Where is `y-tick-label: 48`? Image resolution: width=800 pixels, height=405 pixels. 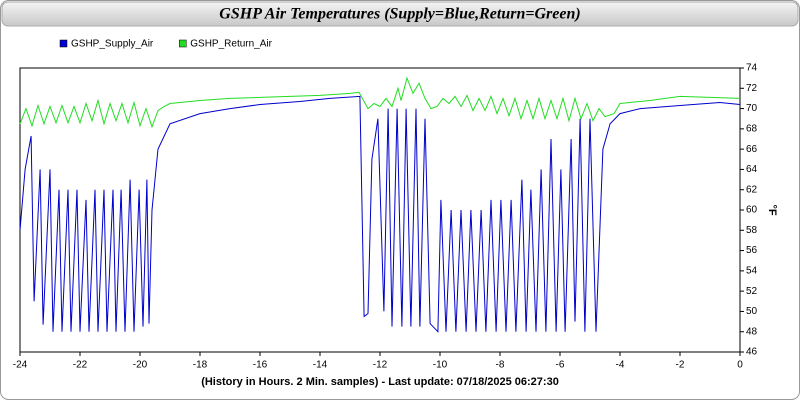 y-tick-label: 48 is located at coordinates (752, 331).